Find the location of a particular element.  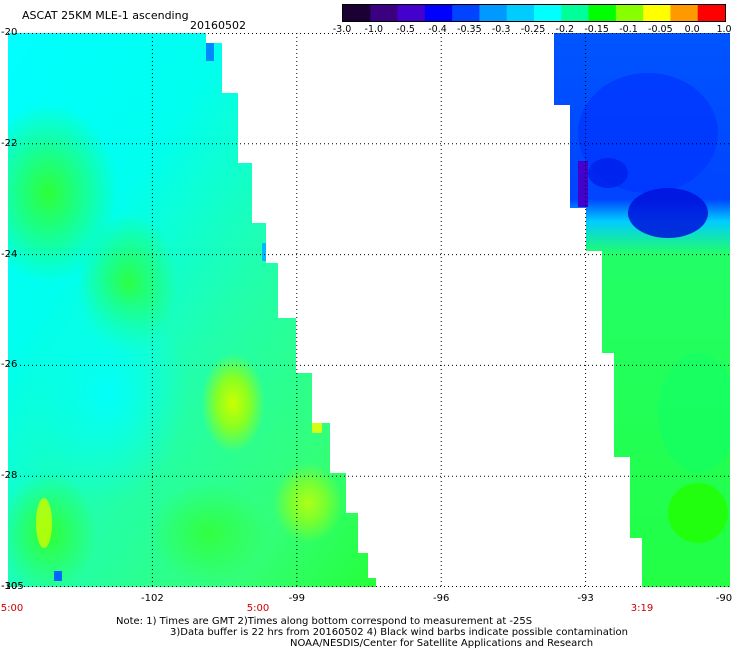

colorbar-label: -0.25 is located at coordinates (533, 29).